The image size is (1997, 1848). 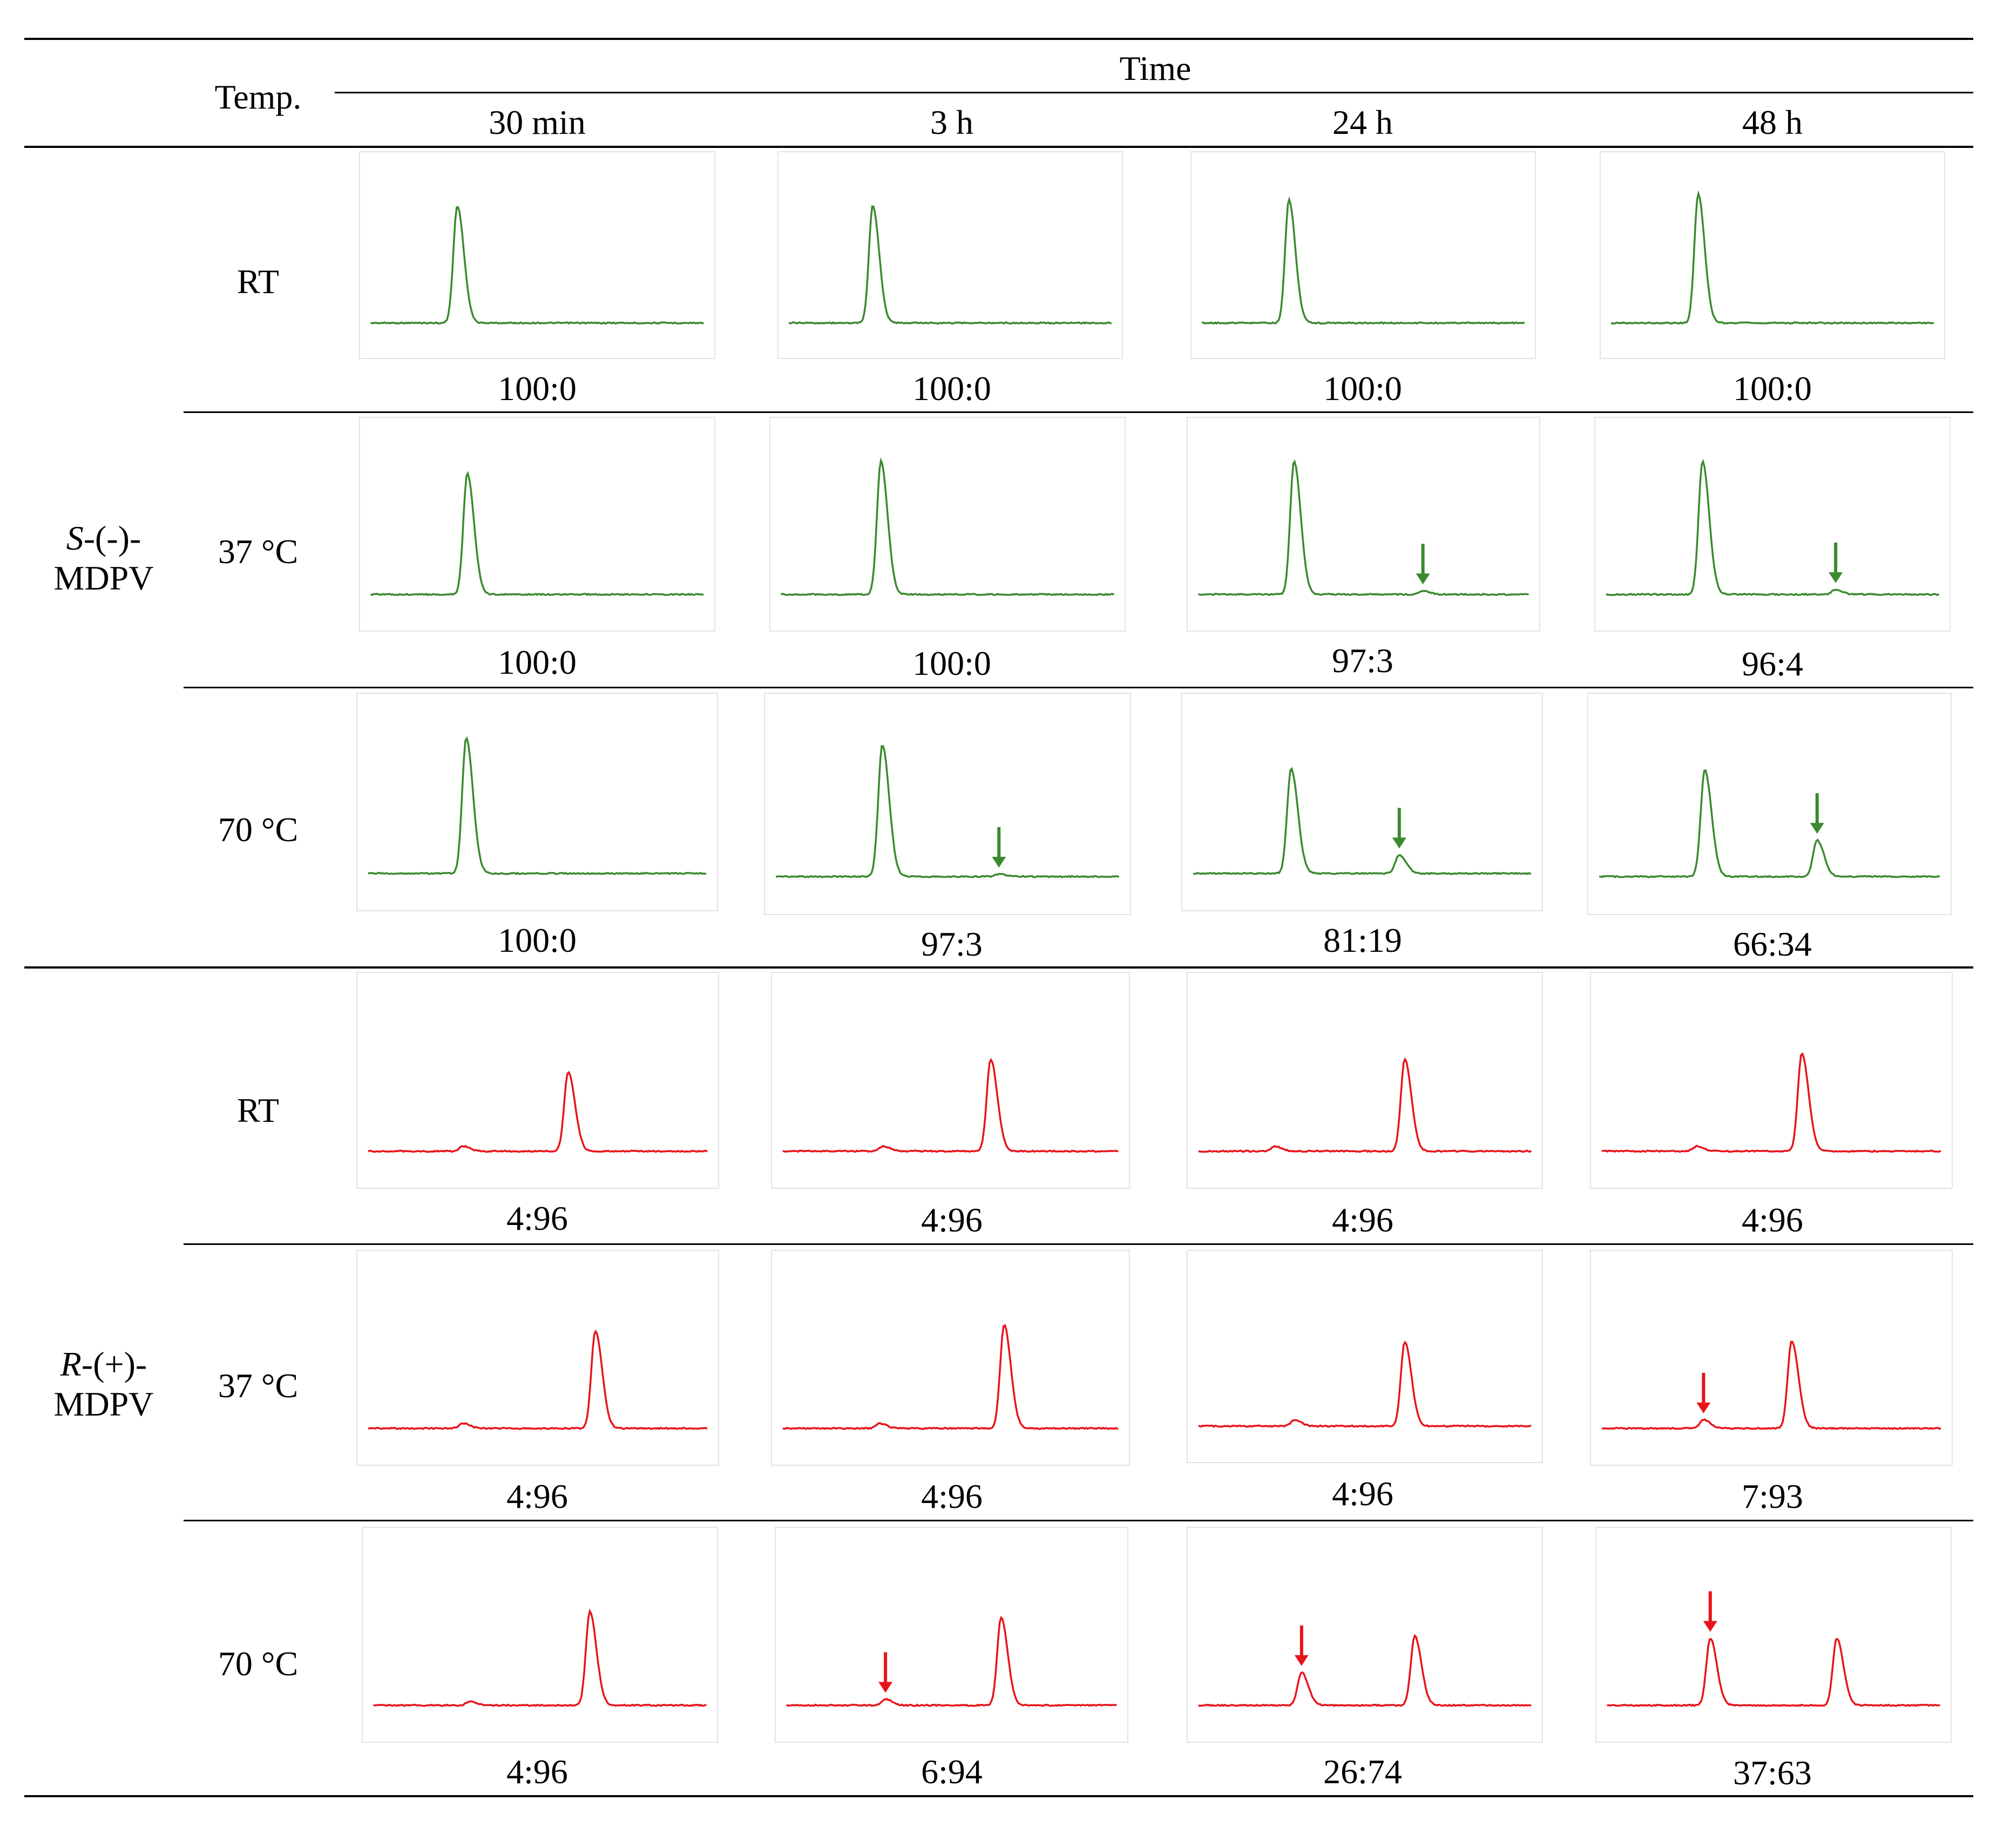 What do you see at coordinates (112, 538) in the screenshot?
I see `compound-suffix: -(-)-` at bounding box center [112, 538].